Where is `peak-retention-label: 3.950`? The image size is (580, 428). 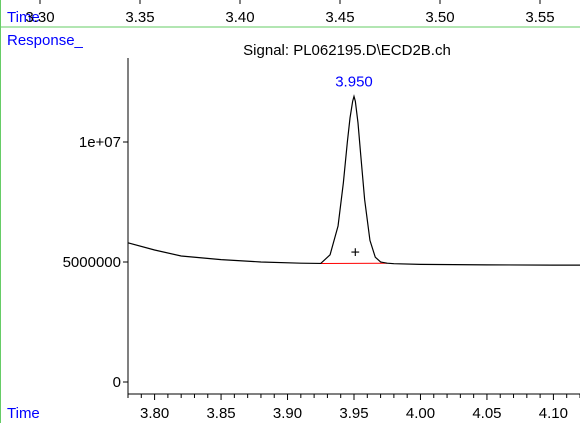
peak-retention-label: 3.950 is located at coordinates (354, 81).